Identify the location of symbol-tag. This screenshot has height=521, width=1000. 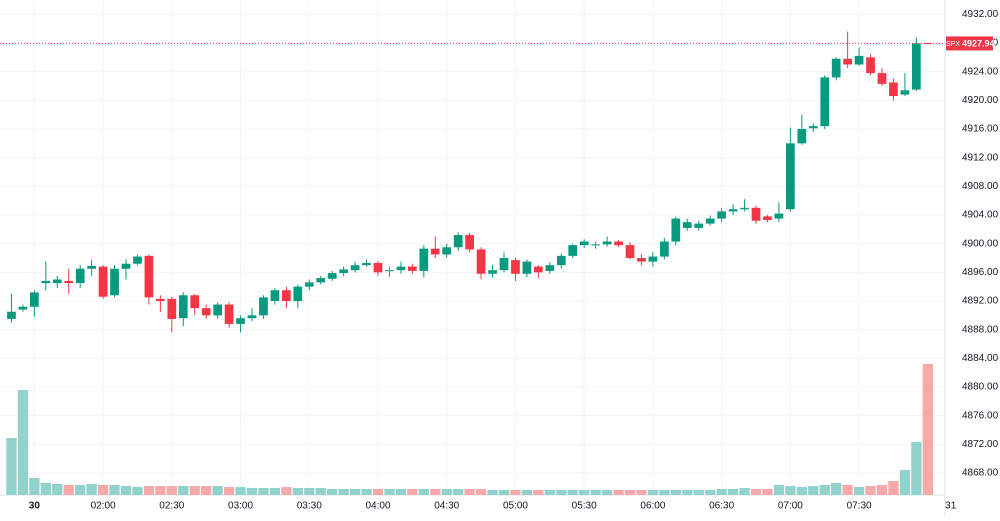
(953, 43).